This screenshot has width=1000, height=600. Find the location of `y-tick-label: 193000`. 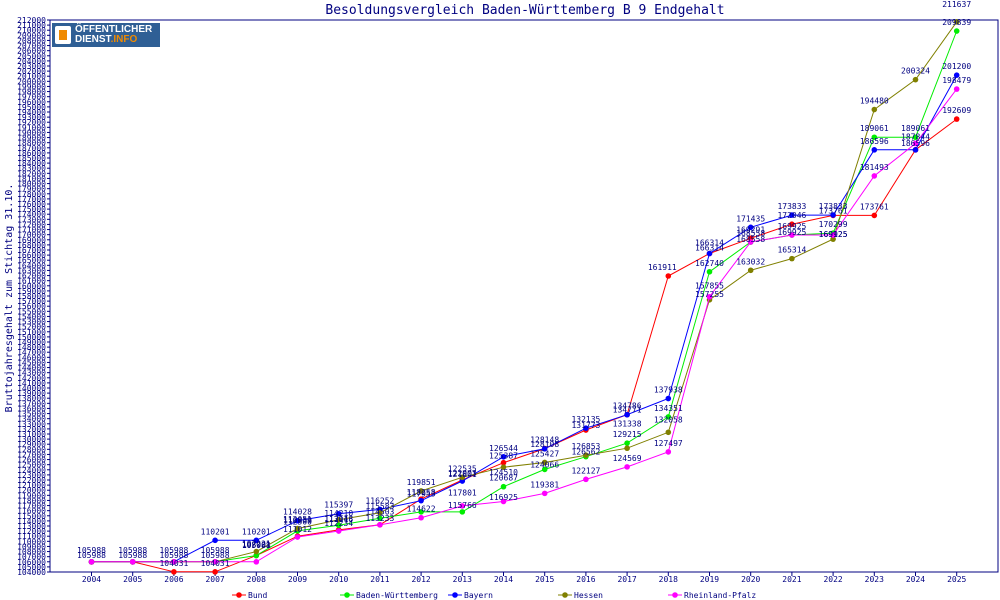

y-tick-label: 193000 is located at coordinates (31, 117).